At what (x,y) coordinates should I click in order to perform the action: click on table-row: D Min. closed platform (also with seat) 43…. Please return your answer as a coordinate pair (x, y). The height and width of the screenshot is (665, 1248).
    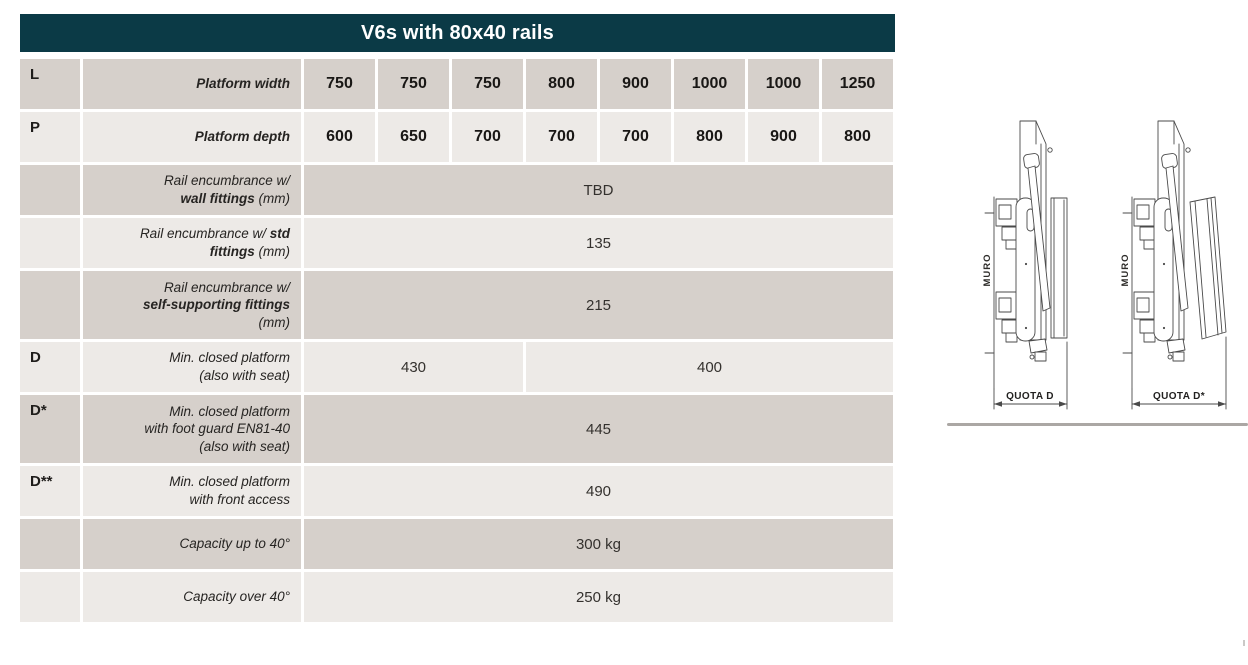
    Looking at the image, I should click on (457, 367).